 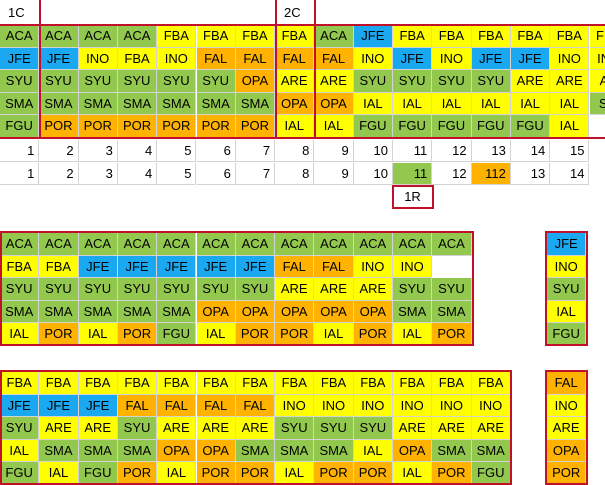 I want to click on number-cell: 8, so click(x=295, y=151).